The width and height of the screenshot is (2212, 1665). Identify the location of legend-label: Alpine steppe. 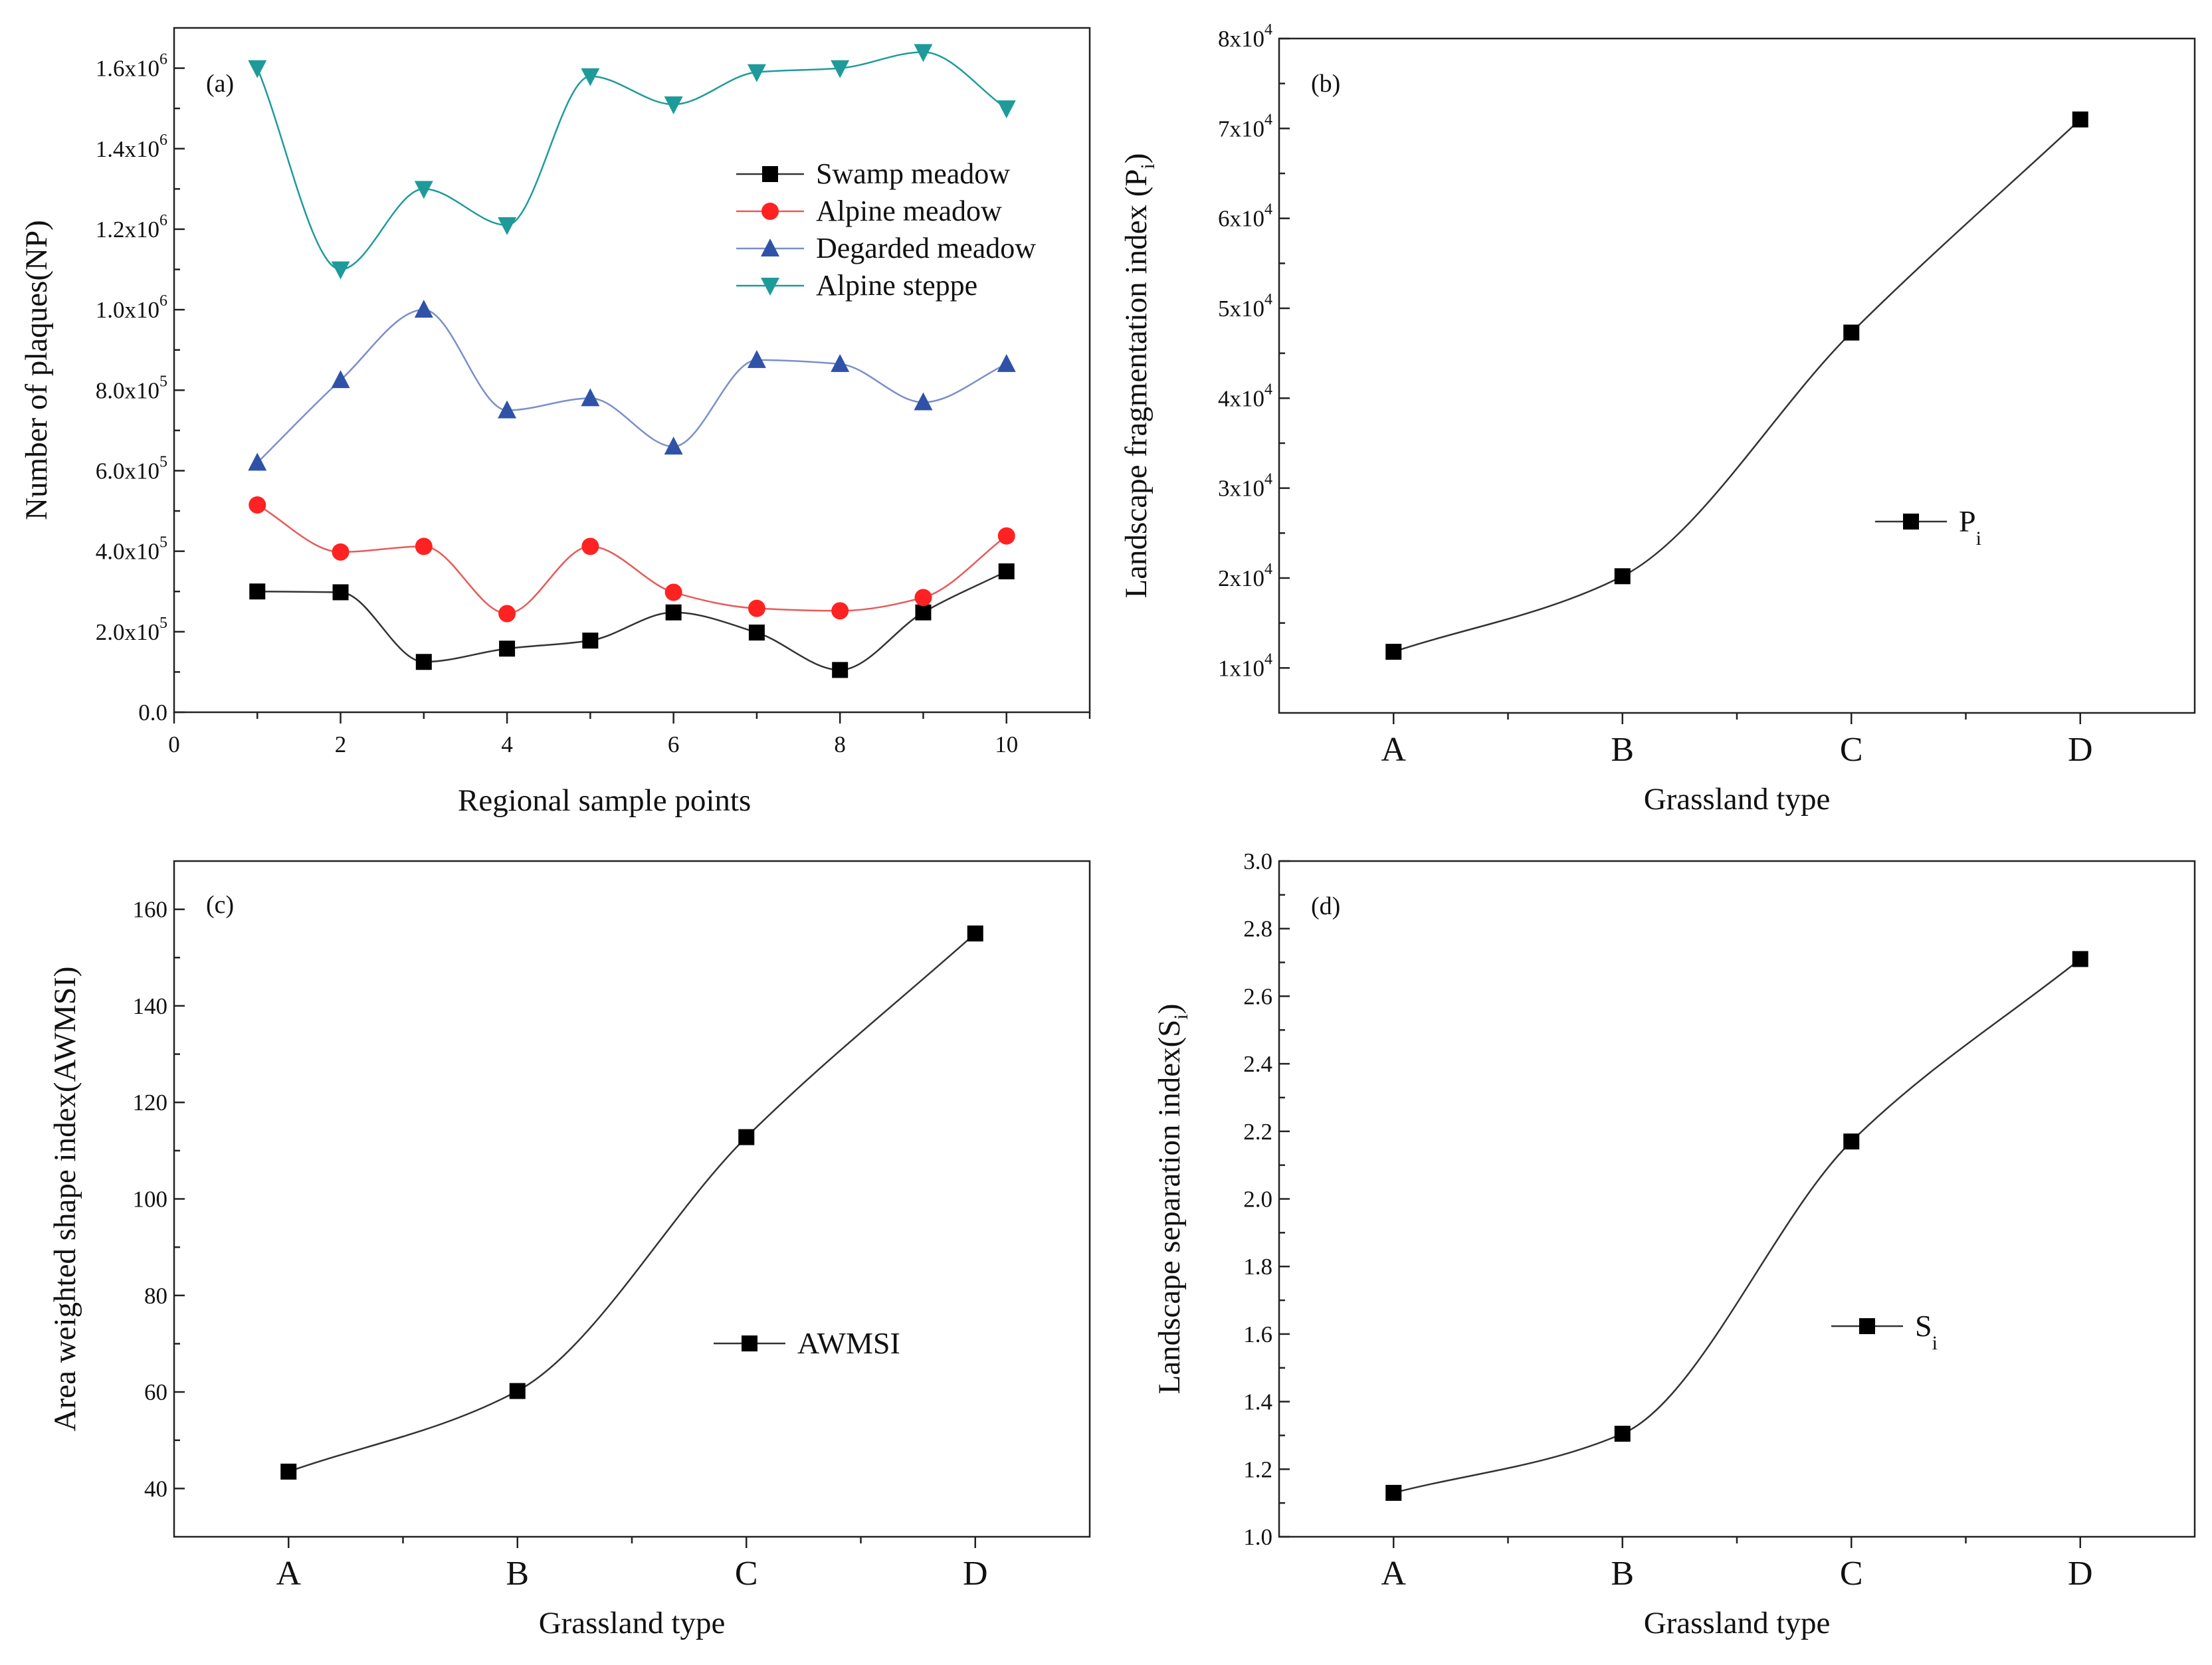
(897, 286).